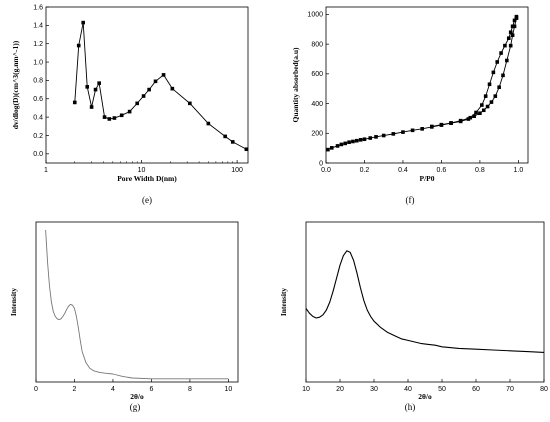 Image resolution: width=550 pixels, height=422 pixels. I want to click on y-tick-label: 200, so click(317, 134).